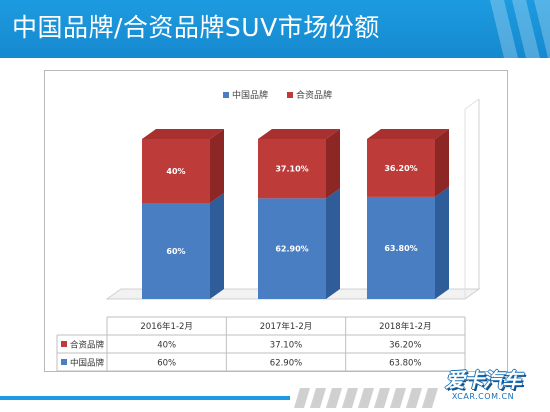 The image size is (550, 412). I want to click on table-swatch-joint, so click(64, 344).